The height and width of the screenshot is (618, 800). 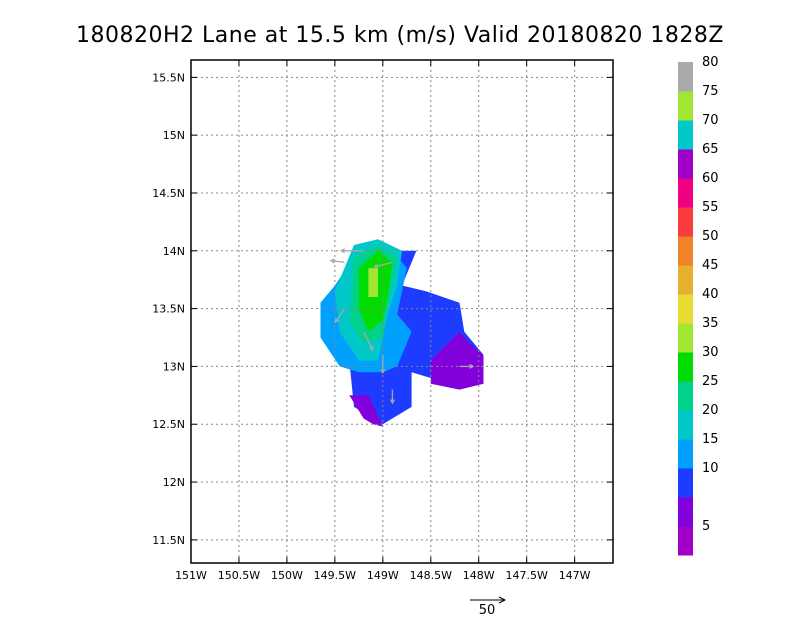 I want to click on colorbar-label: 35, so click(x=710, y=323).